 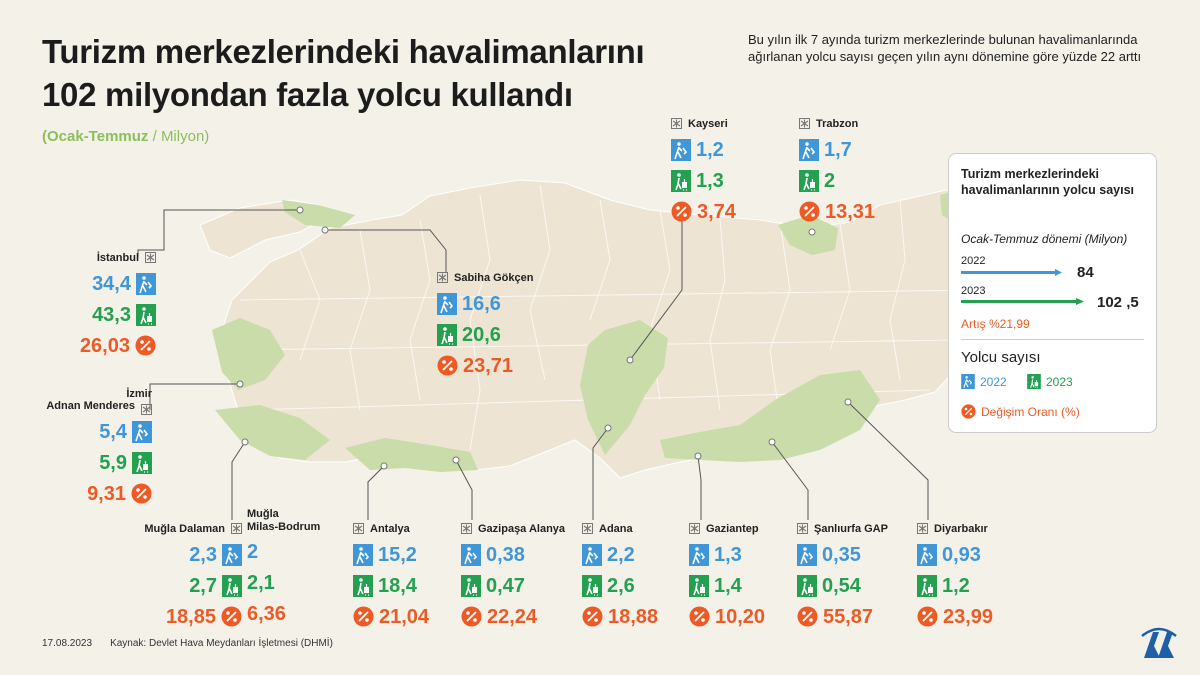 What do you see at coordinates (505, 554) in the screenshot?
I see `value-2022: 0,38` at bounding box center [505, 554].